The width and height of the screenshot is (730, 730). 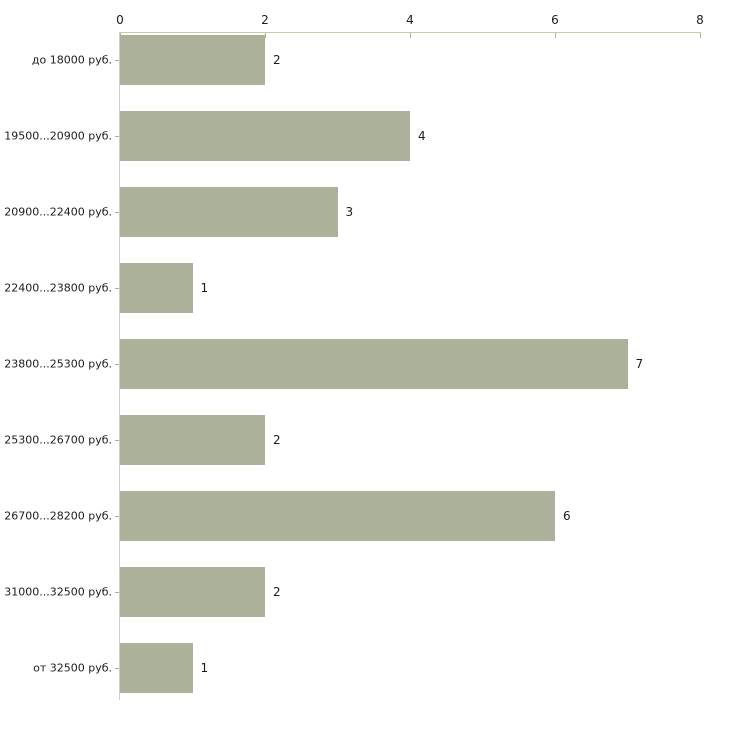 I want to click on category-label: 26700...28200 руб., so click(x=58, y=516).